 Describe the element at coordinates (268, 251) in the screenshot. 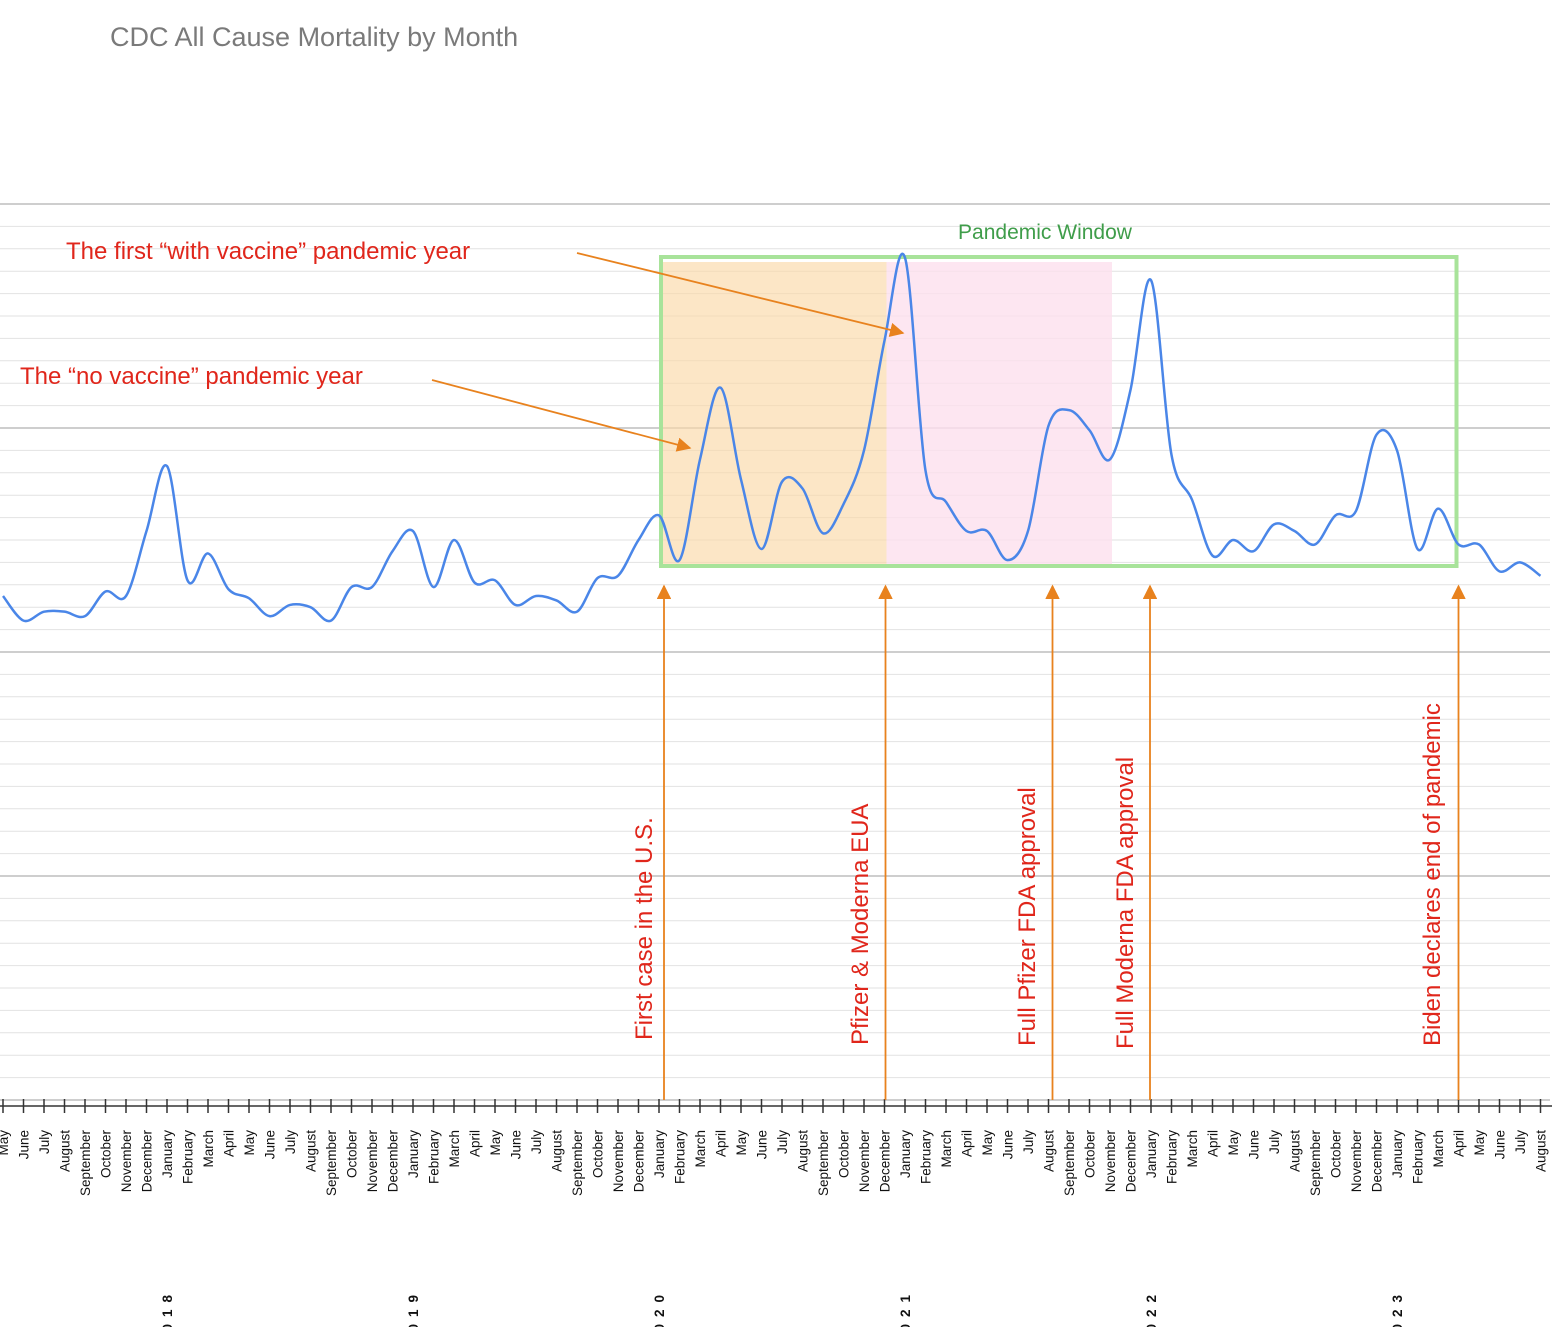

I see `annotation: The first “with vaccine” pandemic year` at that location.